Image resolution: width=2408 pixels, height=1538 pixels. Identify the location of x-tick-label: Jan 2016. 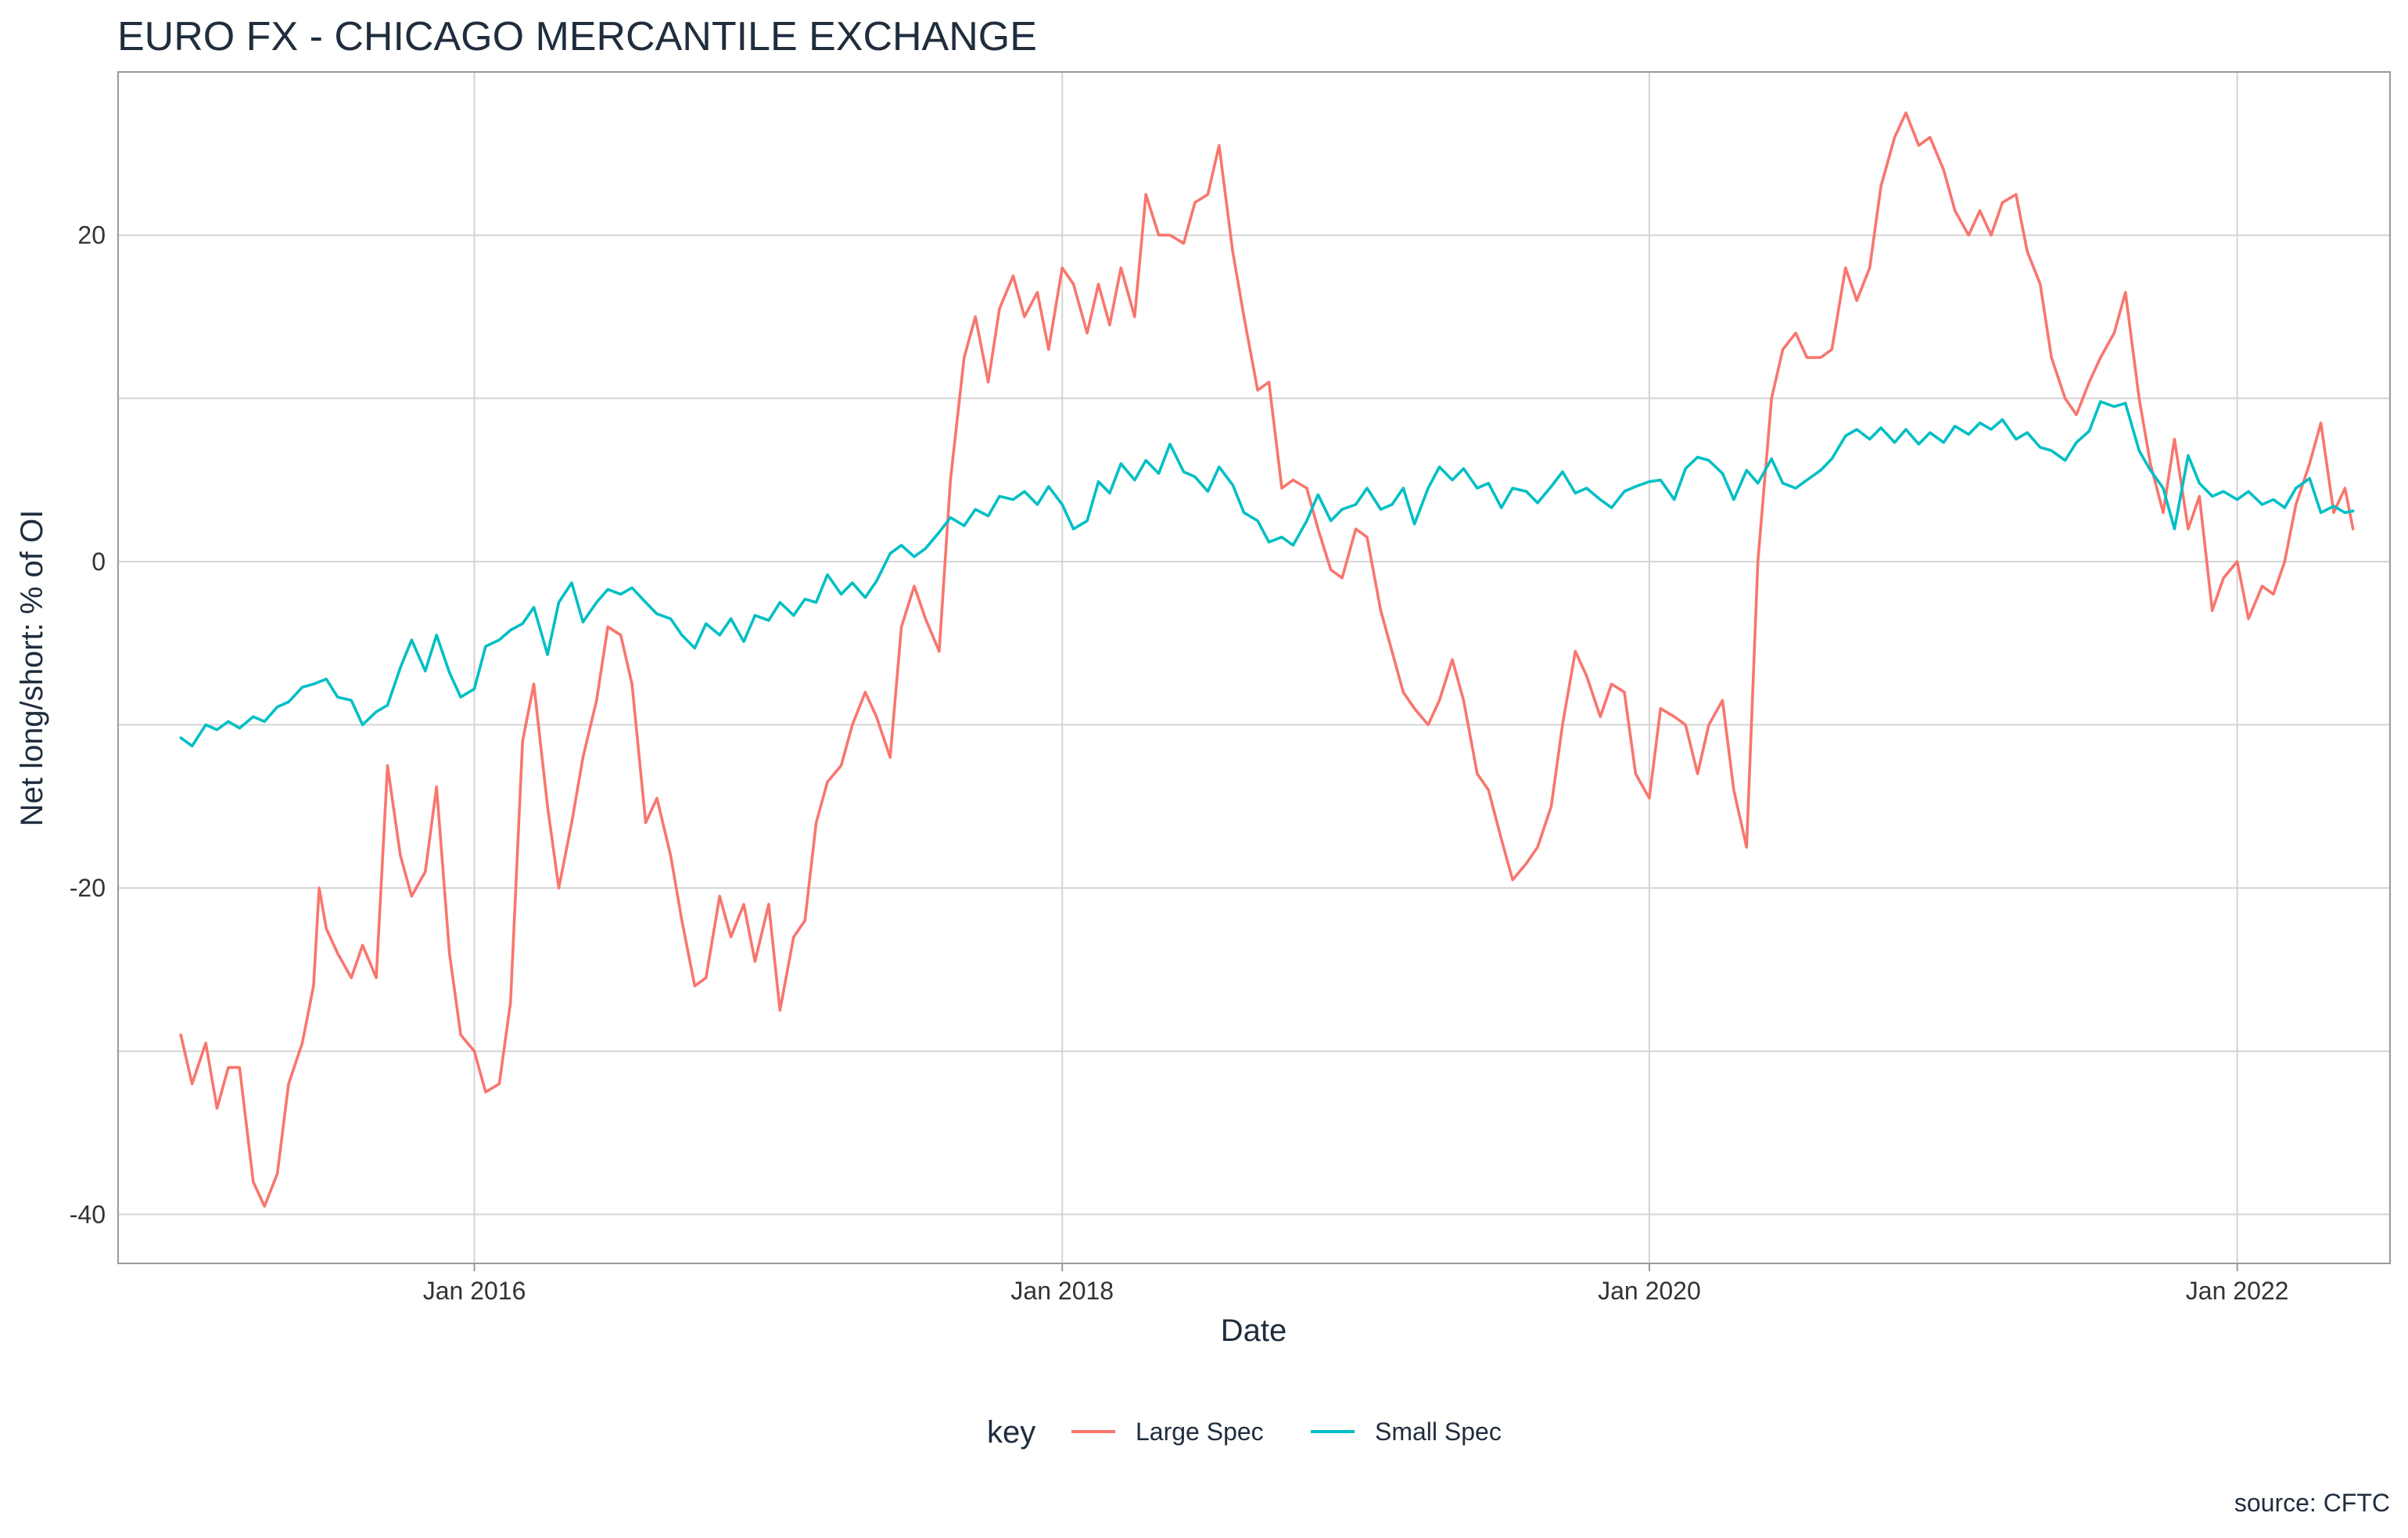
(474, 1291).